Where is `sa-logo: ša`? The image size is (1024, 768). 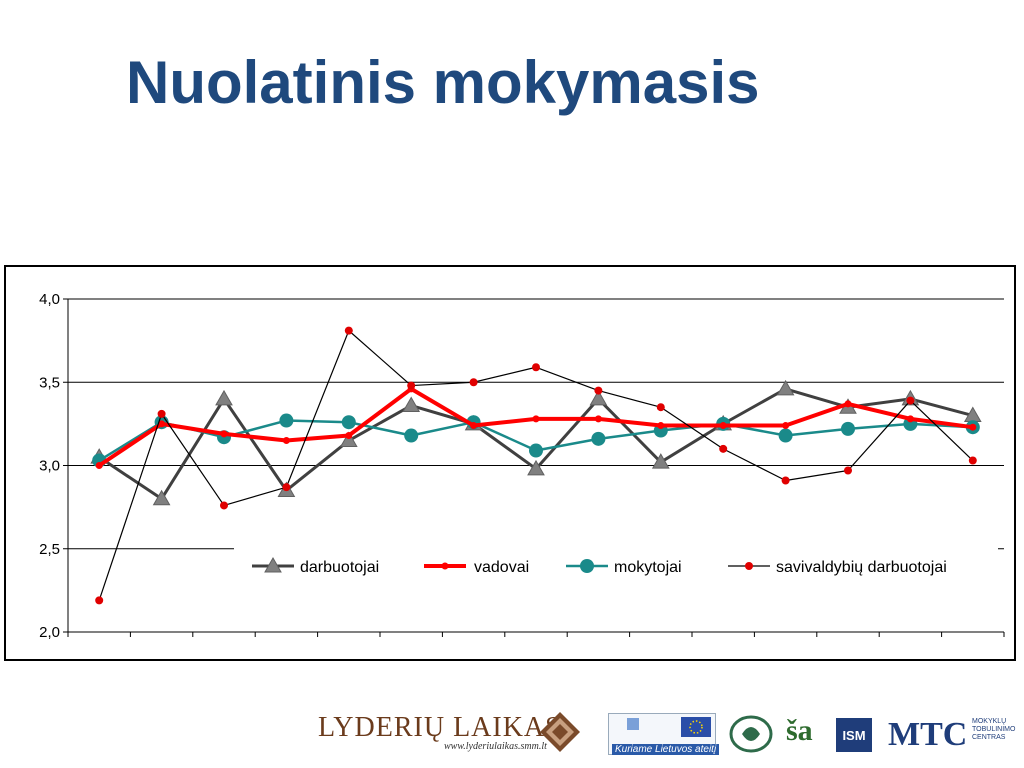 sa-logo: ša is located at coordinates (799, 730).